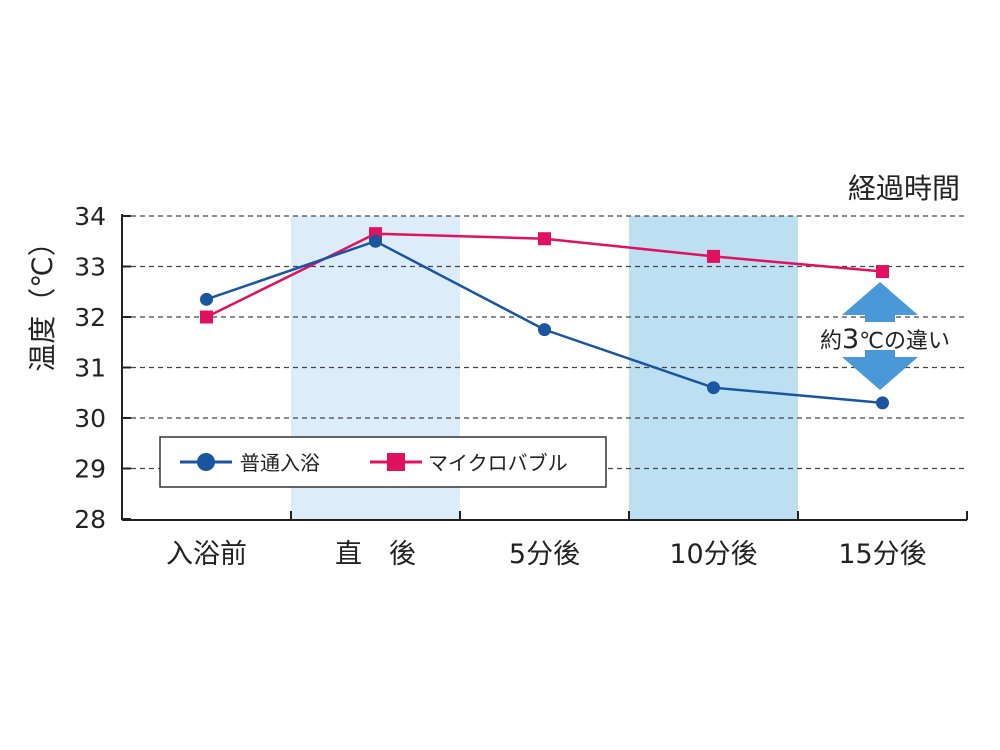 This screenshot has width=1000, height=750. What do you see at coordinates (206, 554) in the screenshot?
I see `x-tick-label: 入浴前` at bounding box center [206, 554].